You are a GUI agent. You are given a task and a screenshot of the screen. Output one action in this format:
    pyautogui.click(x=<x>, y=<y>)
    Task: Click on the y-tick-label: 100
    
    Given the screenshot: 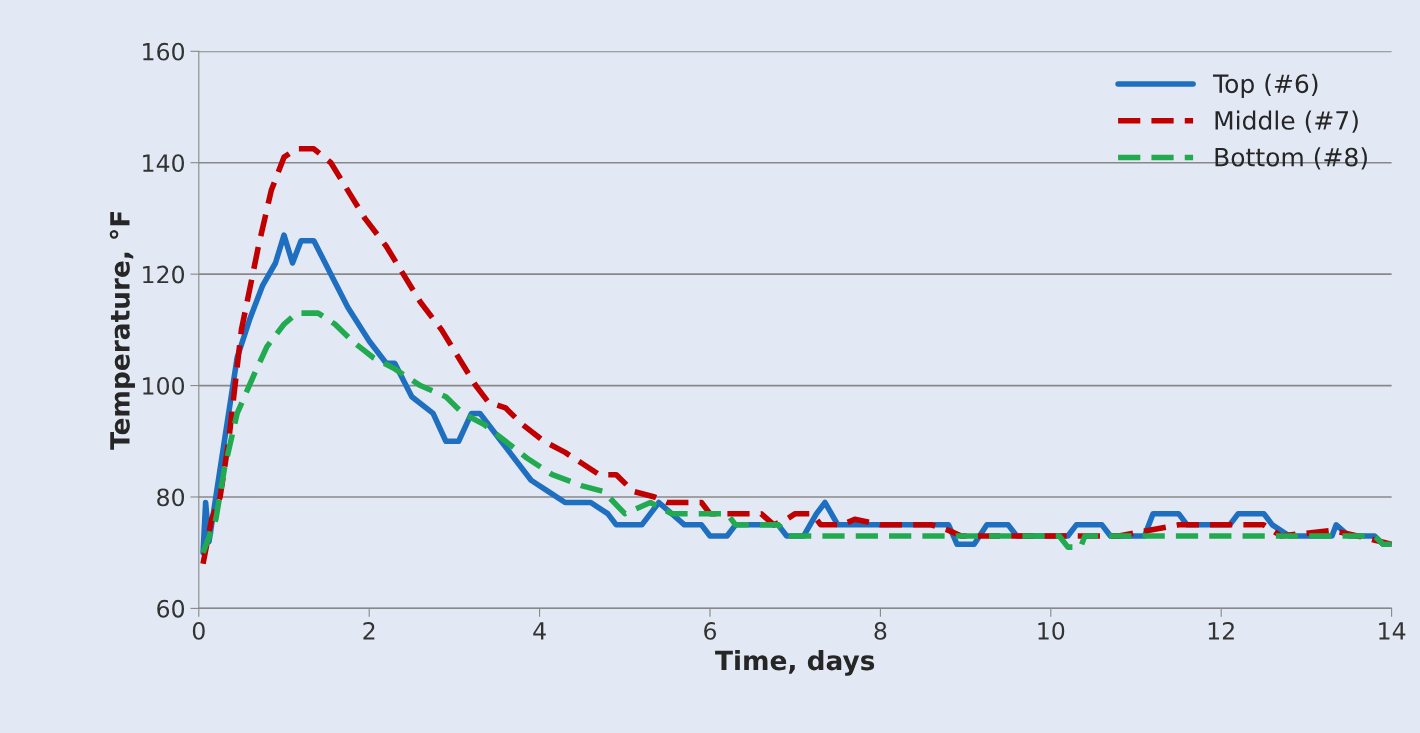 What is the action you would take?
    pyautogui.click(x=164, y=386)
    